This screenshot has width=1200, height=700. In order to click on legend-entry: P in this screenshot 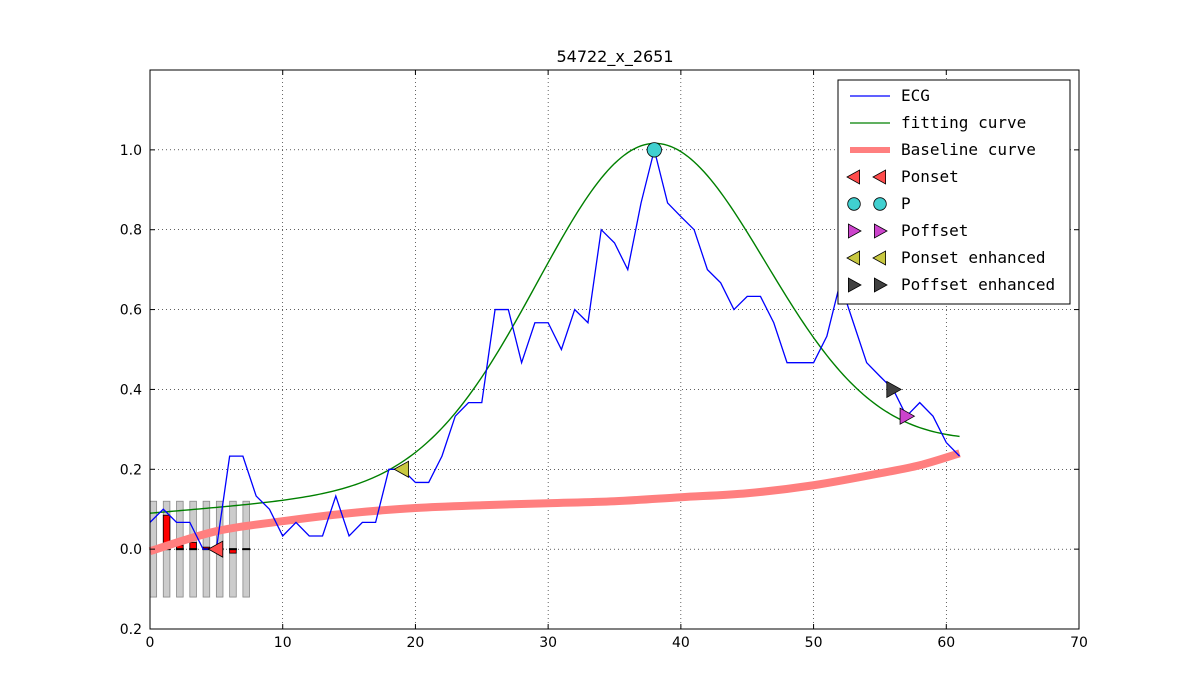, I will do `click(879, 203)`.